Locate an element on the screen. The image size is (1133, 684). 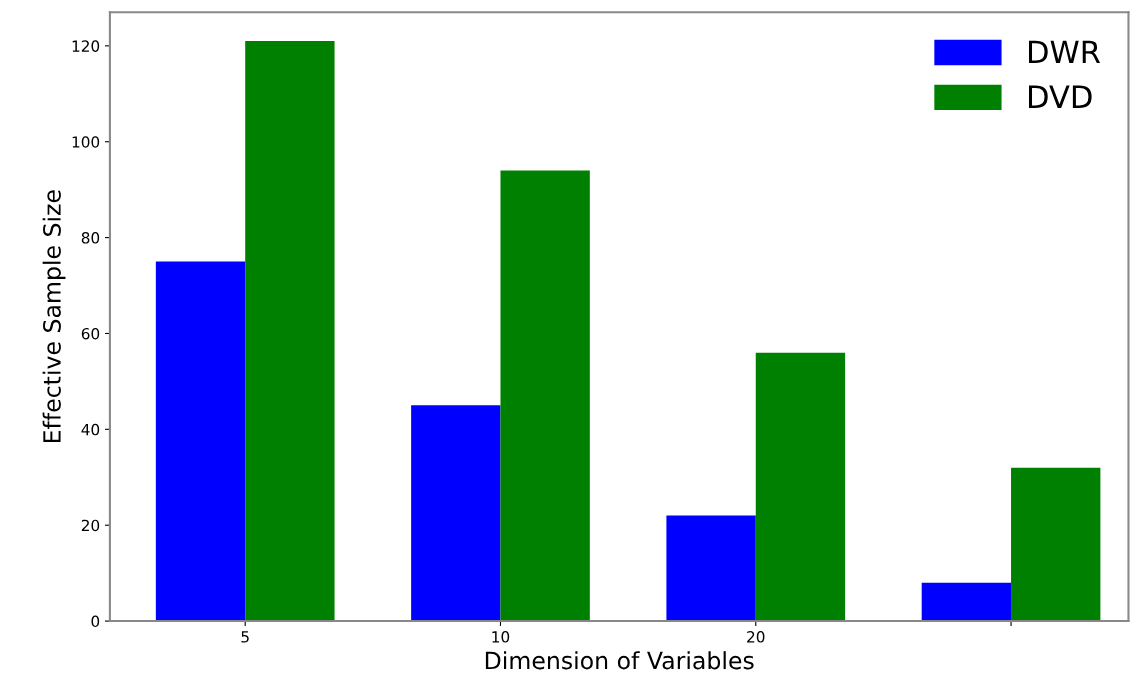
y-tick-label: 100 is located at coordinates (86, 142).